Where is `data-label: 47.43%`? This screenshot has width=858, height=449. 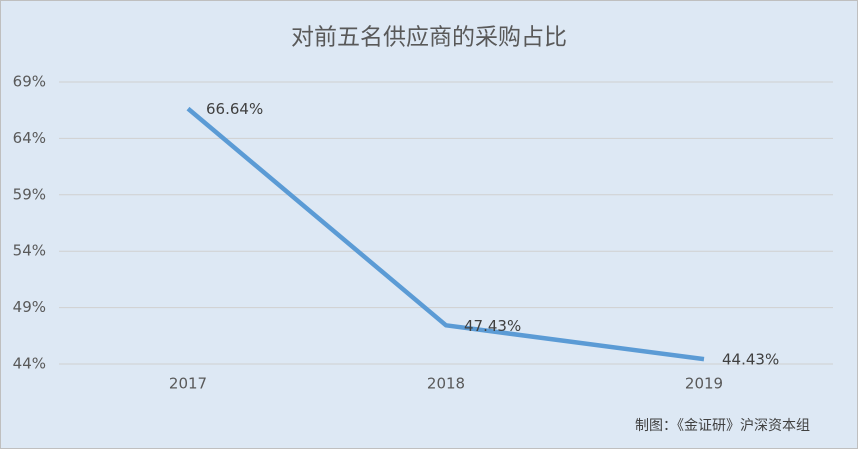
data-label: 47.43% is located at coordinates (492, 326).